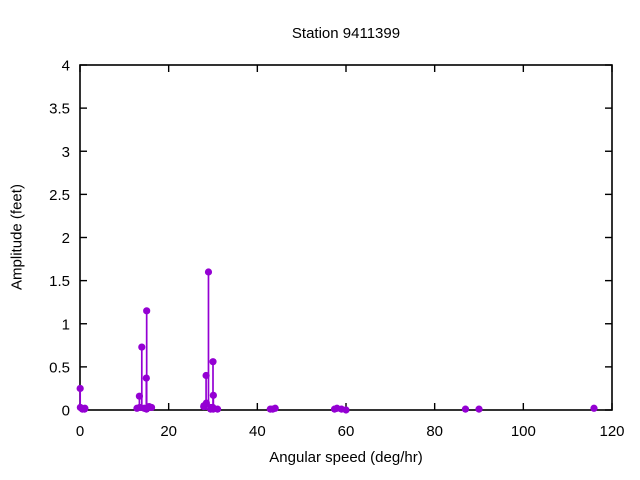 This screenshot has width=640, height=480. I want to click on y-tick-label: 3, so click(66, 152).